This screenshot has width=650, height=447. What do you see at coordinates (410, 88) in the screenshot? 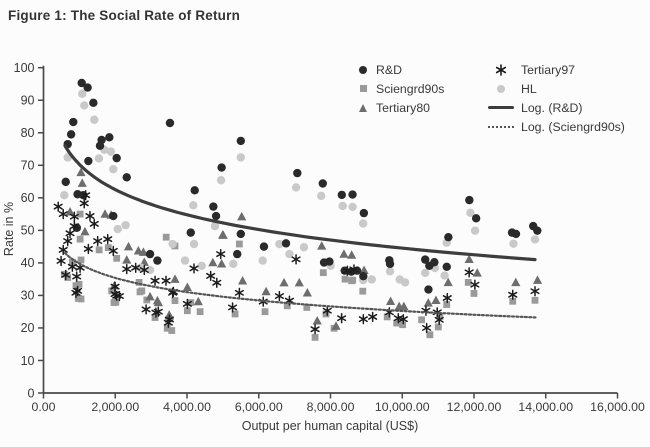
I see `legend-label: Sciengrd90s` at bounding box center [410, 88].